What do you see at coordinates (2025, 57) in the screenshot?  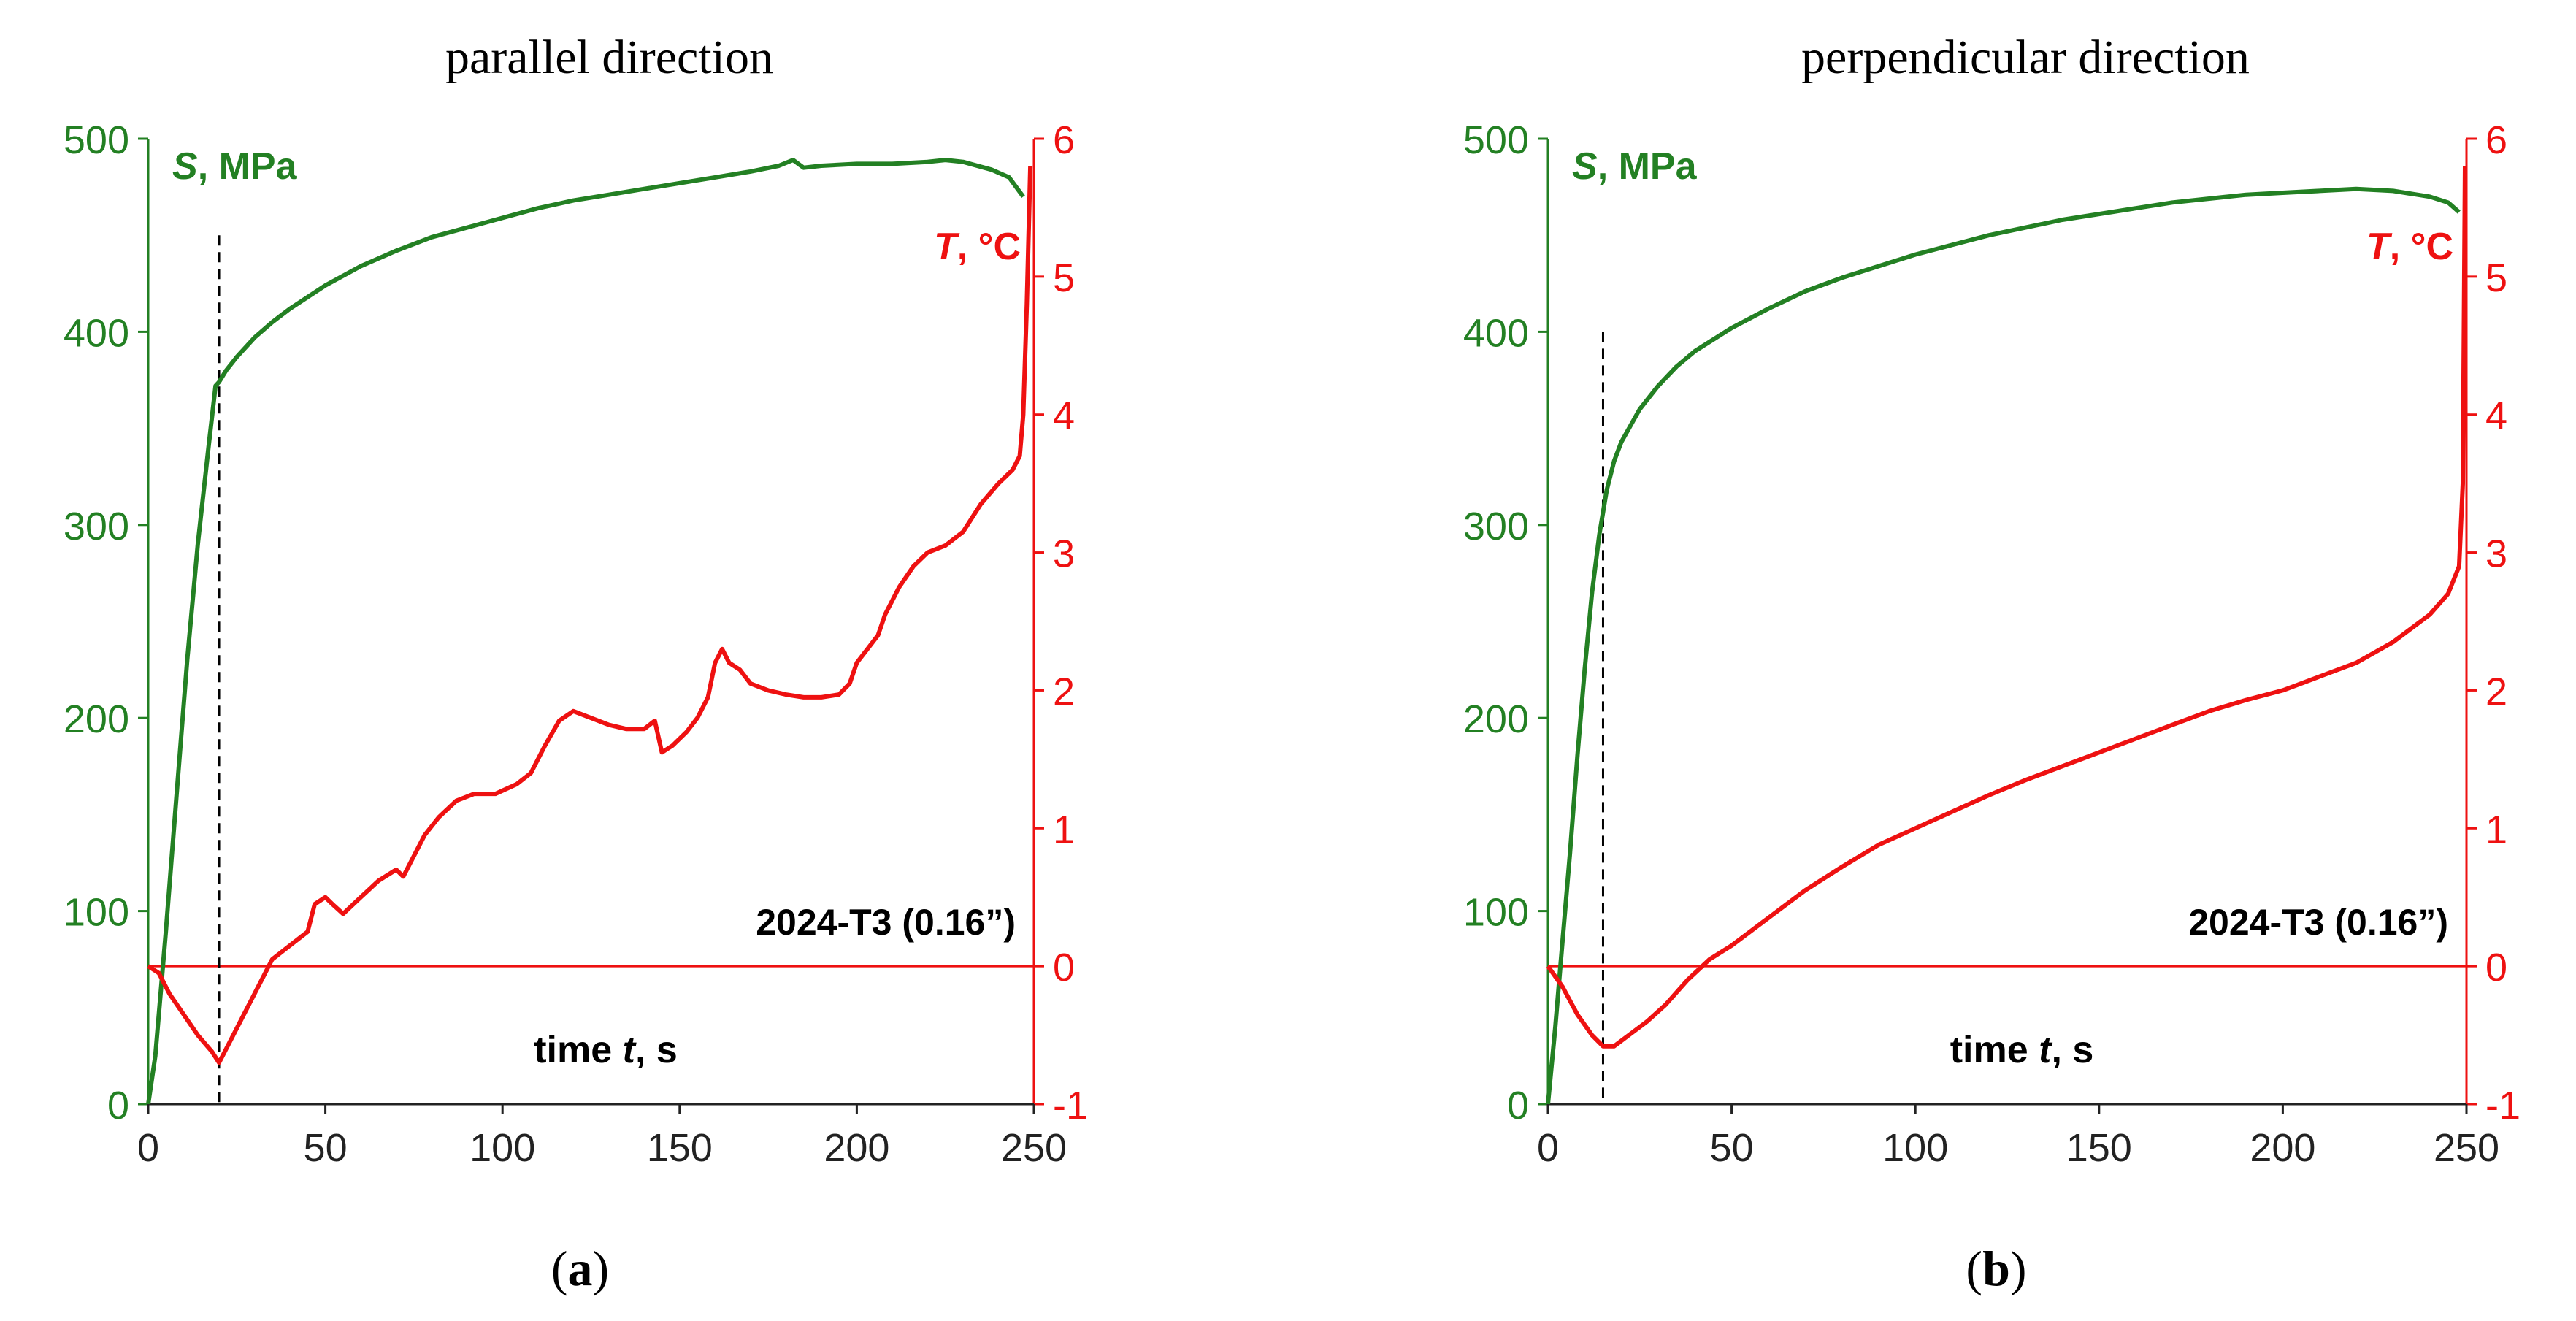 I see `panel-title: perpendicular direction` at bounding box center [2025, 57].